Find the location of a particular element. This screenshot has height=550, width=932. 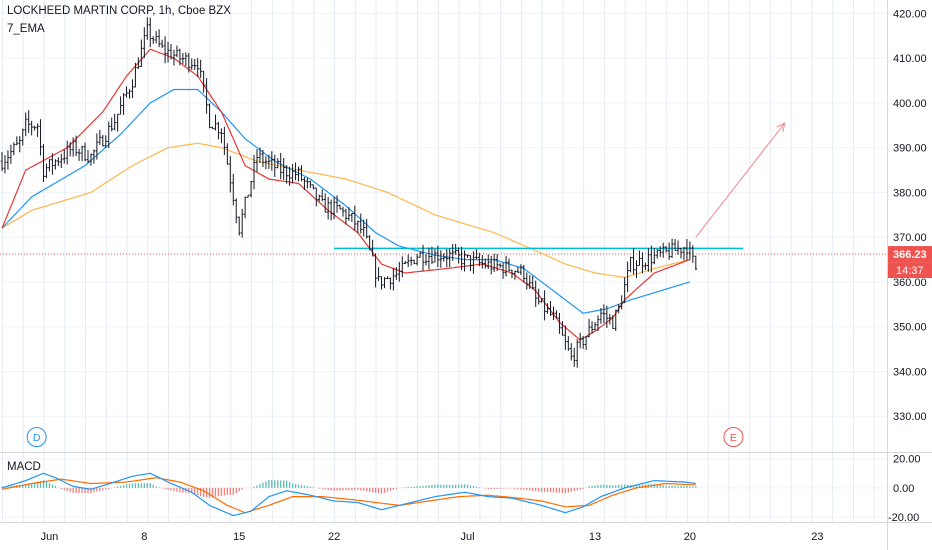

indicator-label: 7_EMA is located at coordinates (26, 29).